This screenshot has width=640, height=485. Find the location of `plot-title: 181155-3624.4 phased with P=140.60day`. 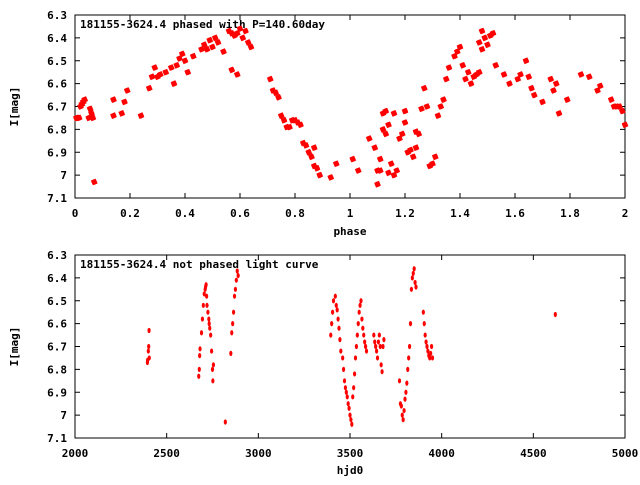

plot-title: 181155-3624.4 phased with P=140.60day is located at coordinates (202, 24).